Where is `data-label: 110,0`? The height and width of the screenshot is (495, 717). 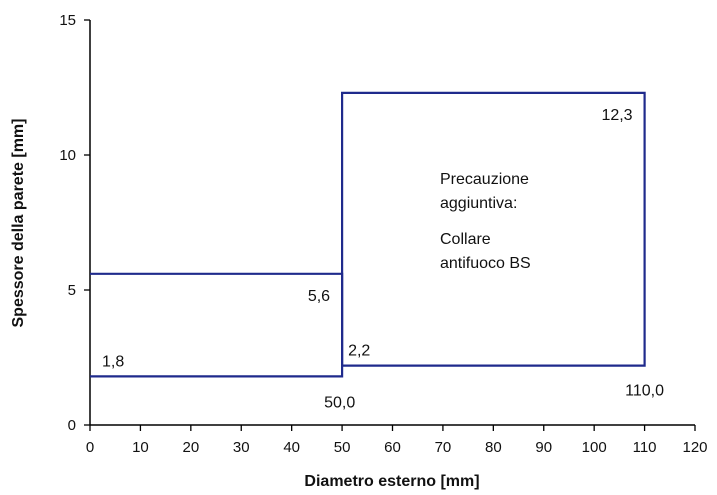
data-label: 110,0 is located at coordinates (644, 391).